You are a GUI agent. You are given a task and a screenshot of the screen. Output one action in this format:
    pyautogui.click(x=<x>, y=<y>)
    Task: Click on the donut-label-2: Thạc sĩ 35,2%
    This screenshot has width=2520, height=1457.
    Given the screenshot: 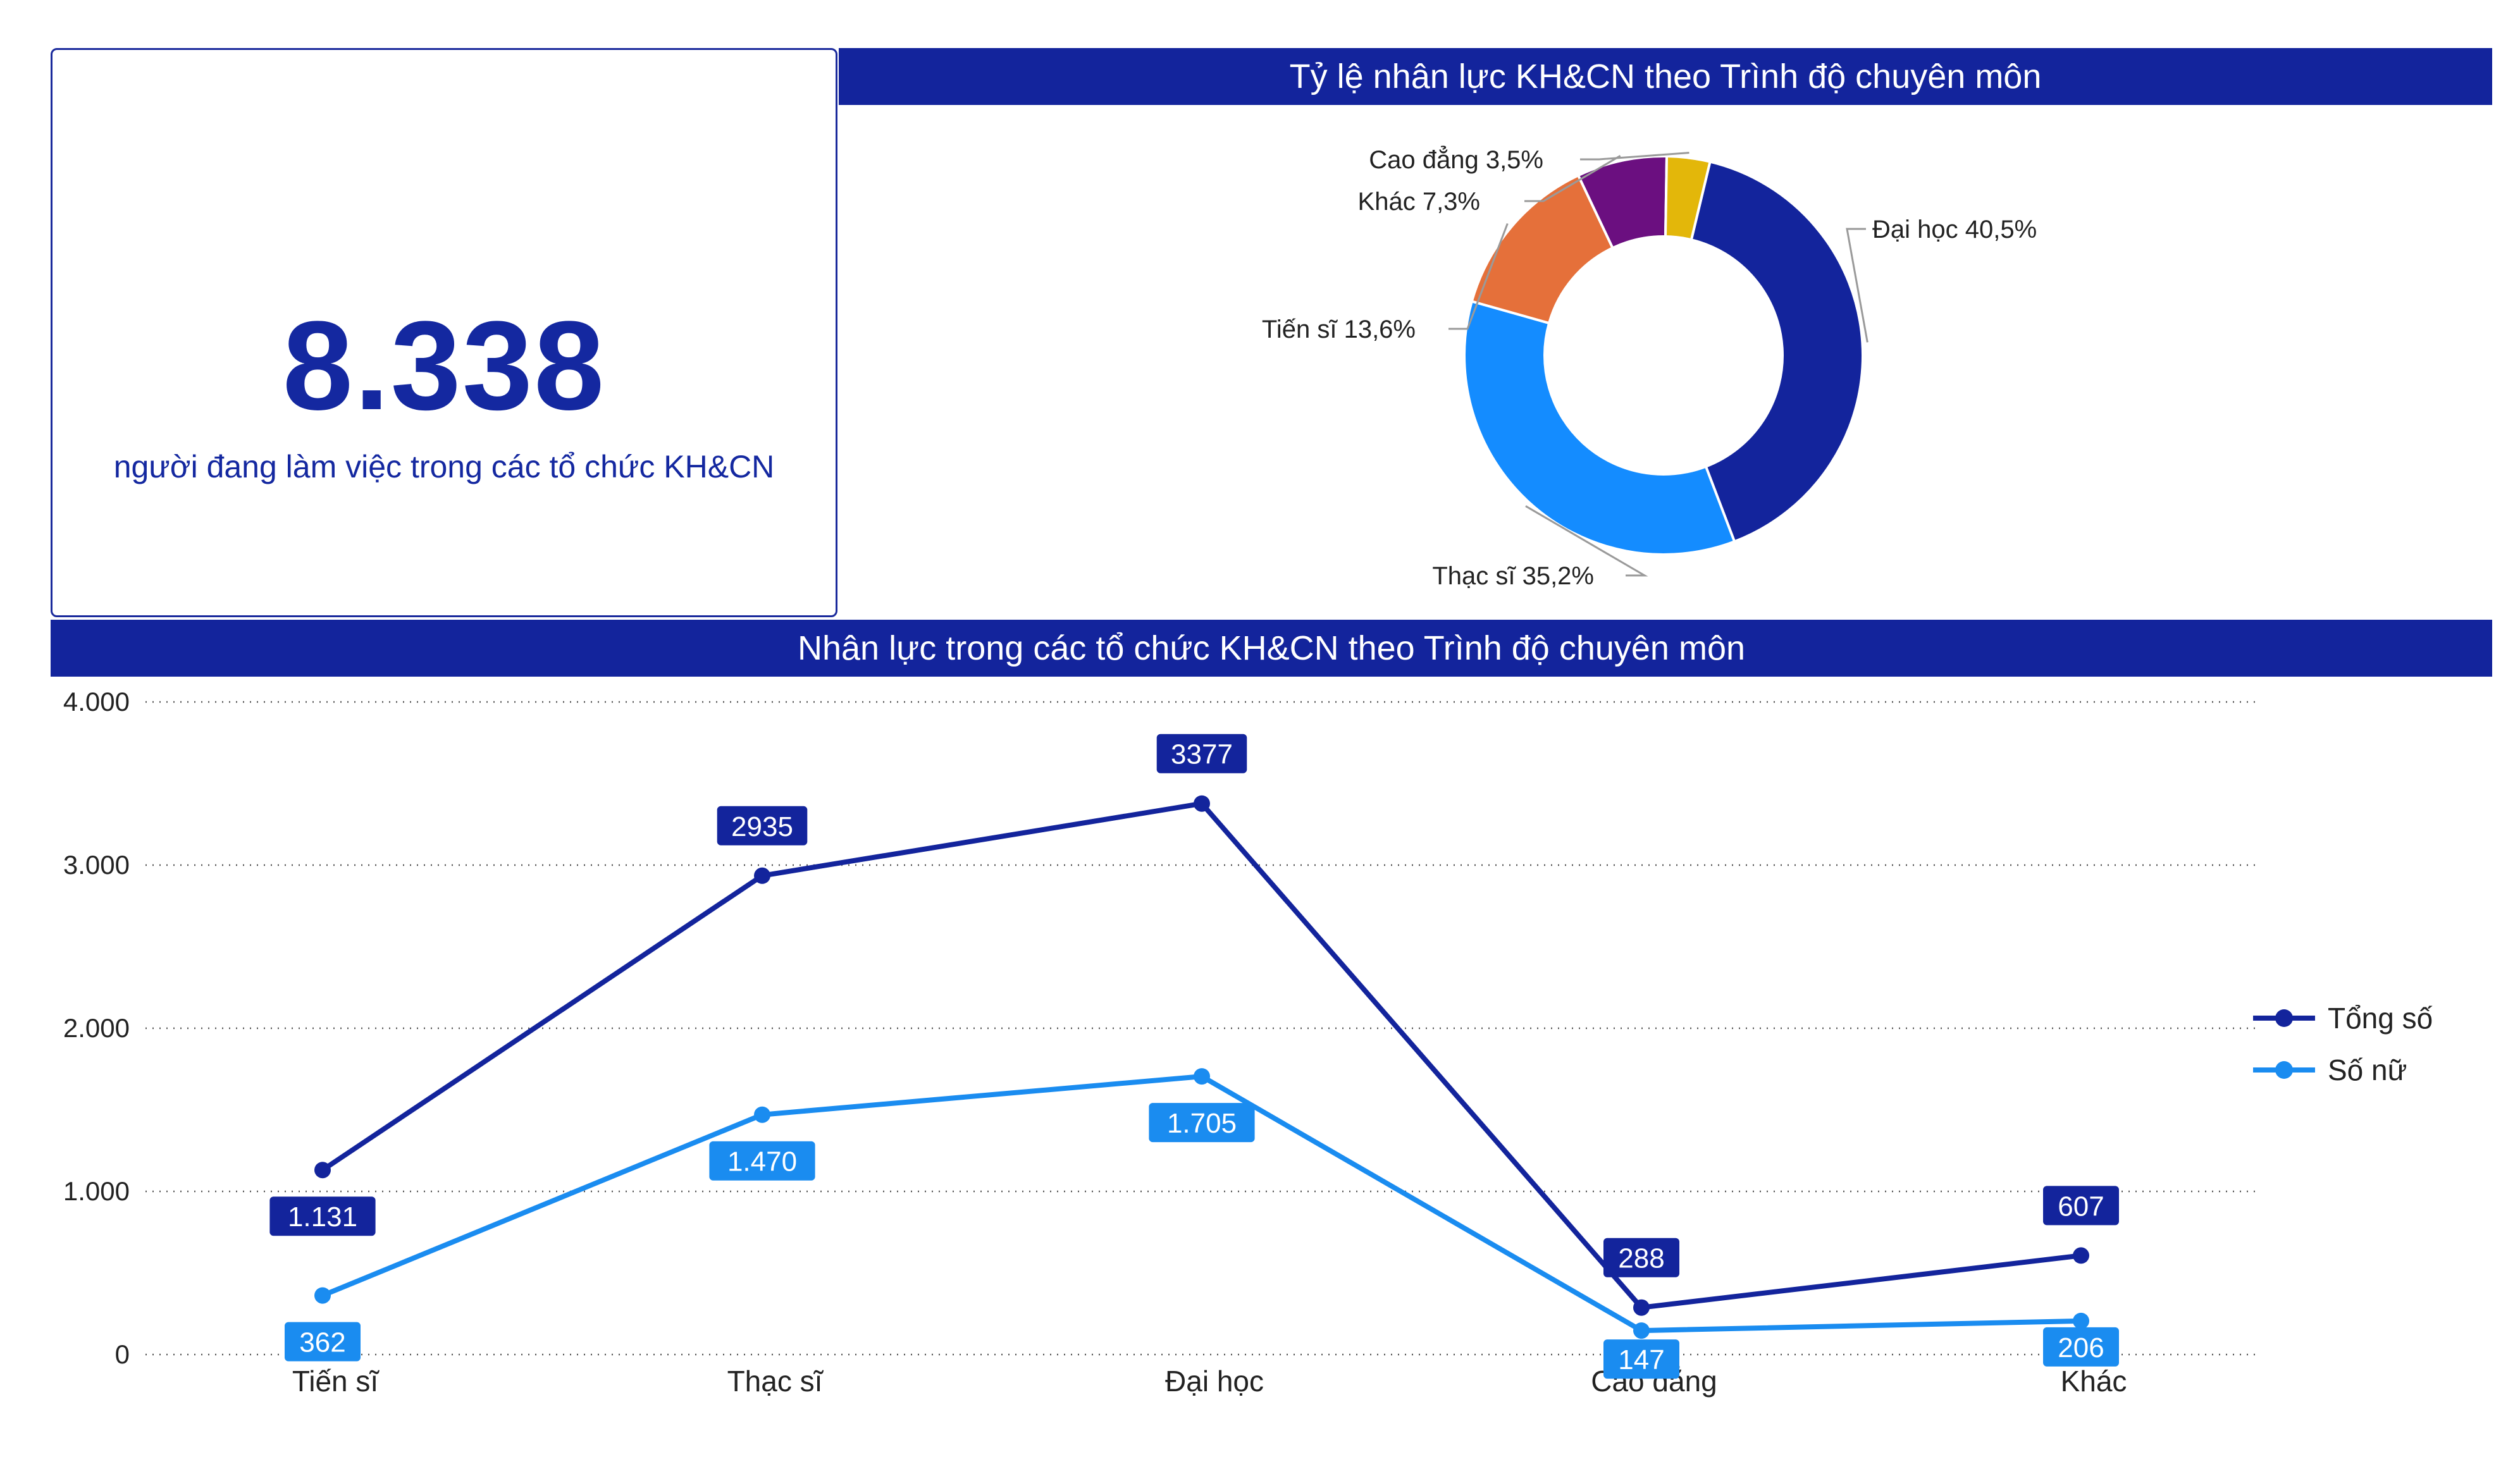 What is the action you would take?
    pyautogui.click(x=1513, y=576)
    